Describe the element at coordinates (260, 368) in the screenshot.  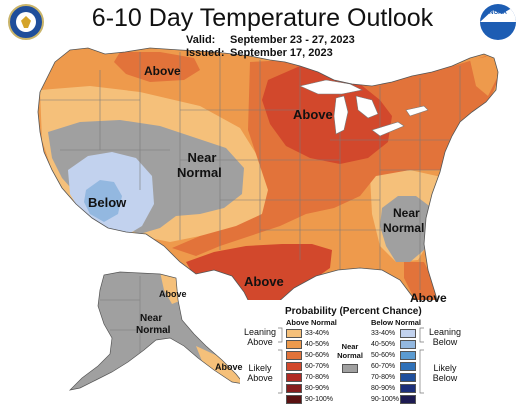
I see `legend-likely-above-line1: Likely` at that location.